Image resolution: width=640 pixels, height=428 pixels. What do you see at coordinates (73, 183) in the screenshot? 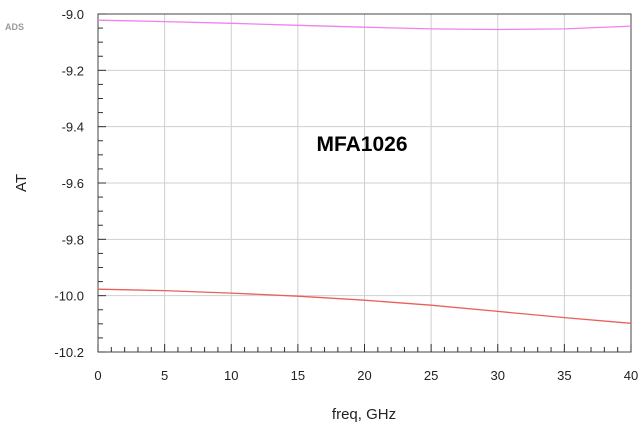
I see `y-tick-label: -9.6` at bounding box center [73, 183].